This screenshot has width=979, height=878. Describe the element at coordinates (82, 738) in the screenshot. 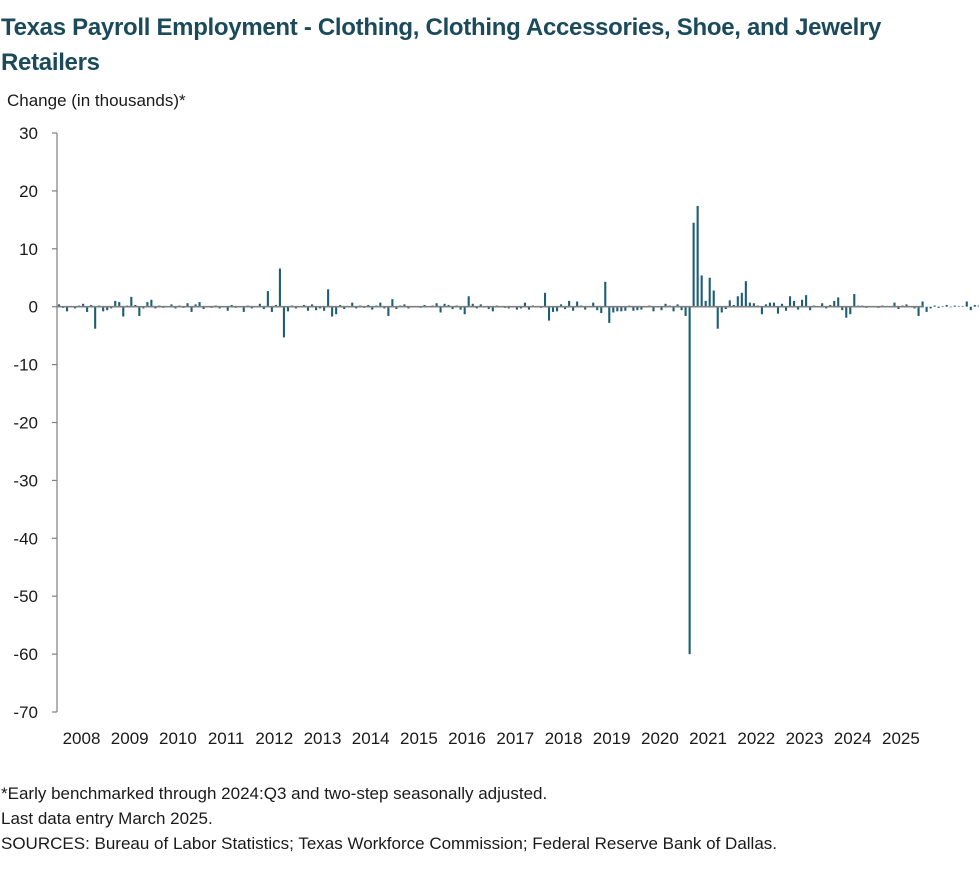

I see `x-tick-label: 2008` at that location.